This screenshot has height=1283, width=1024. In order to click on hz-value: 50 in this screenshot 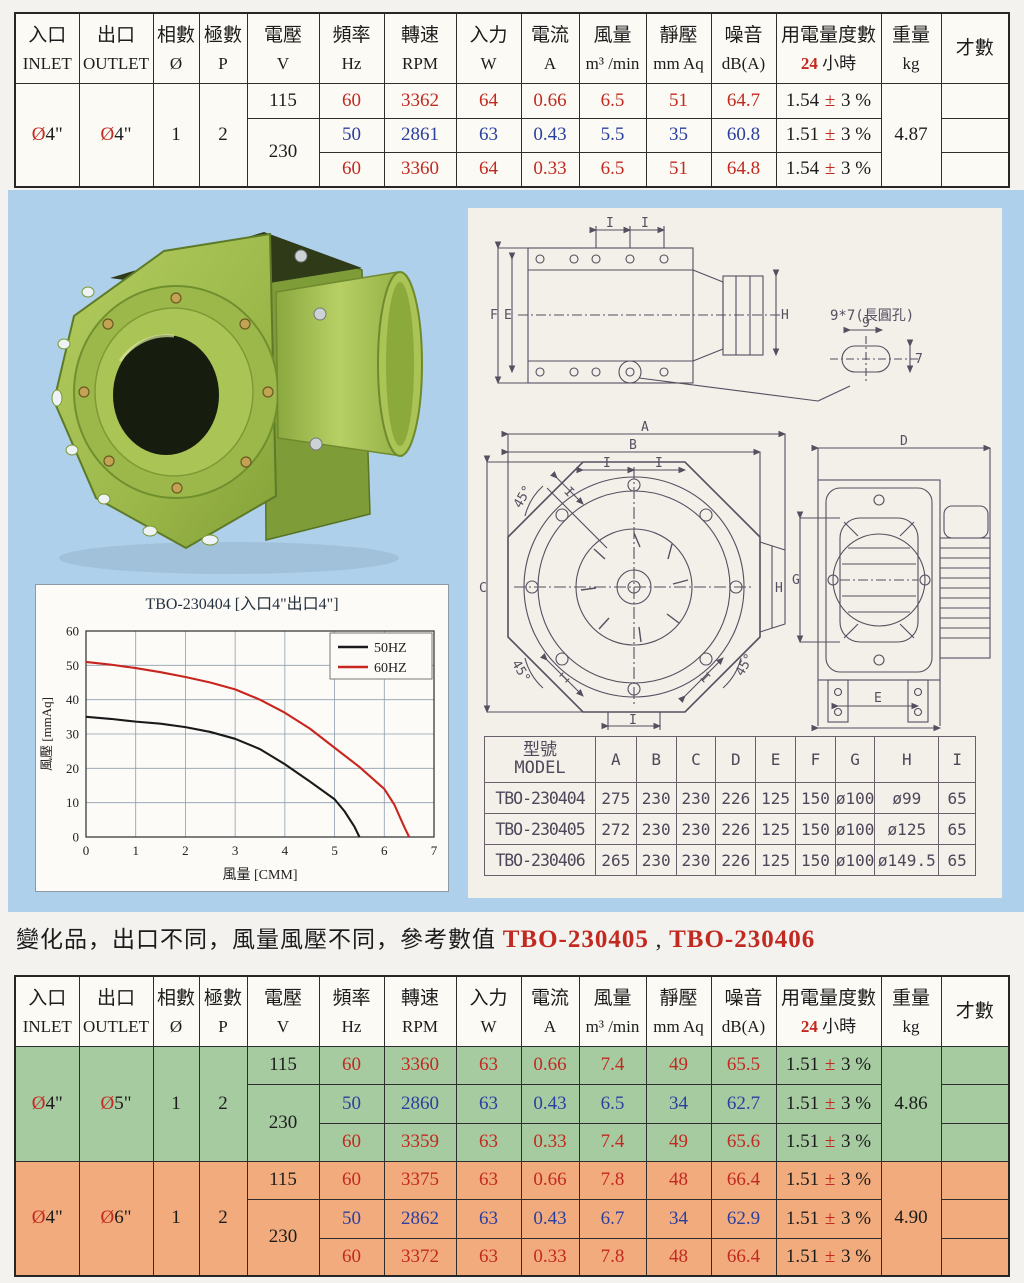, I will do `click(351, 1103)`.